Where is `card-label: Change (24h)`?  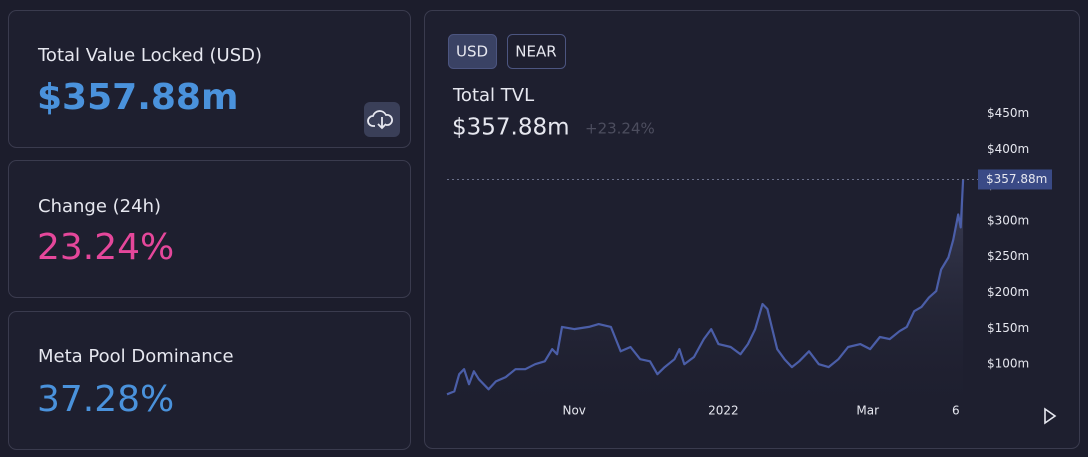 card-label: Change (24h) is located at coordinates (99, 206).